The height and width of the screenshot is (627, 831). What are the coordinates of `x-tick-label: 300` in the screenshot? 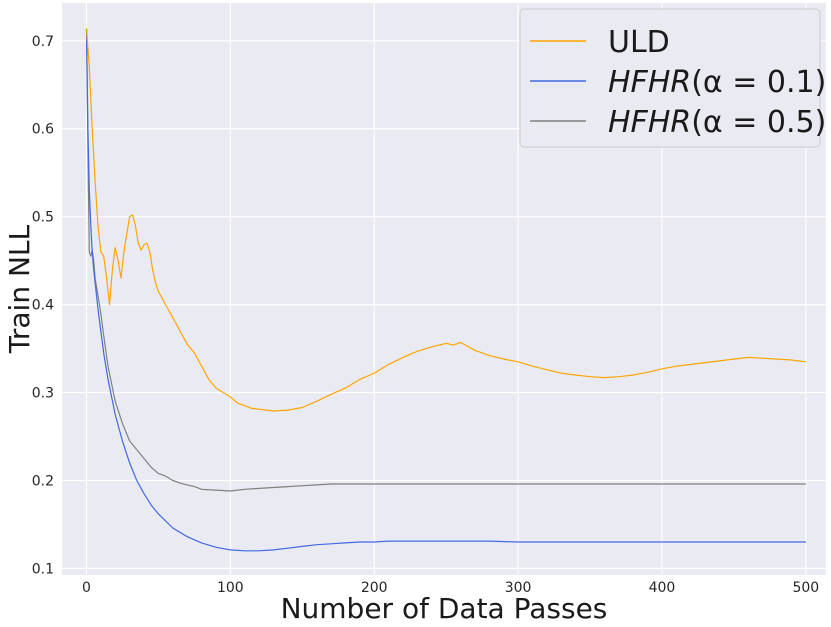 It's located at (518, 588).